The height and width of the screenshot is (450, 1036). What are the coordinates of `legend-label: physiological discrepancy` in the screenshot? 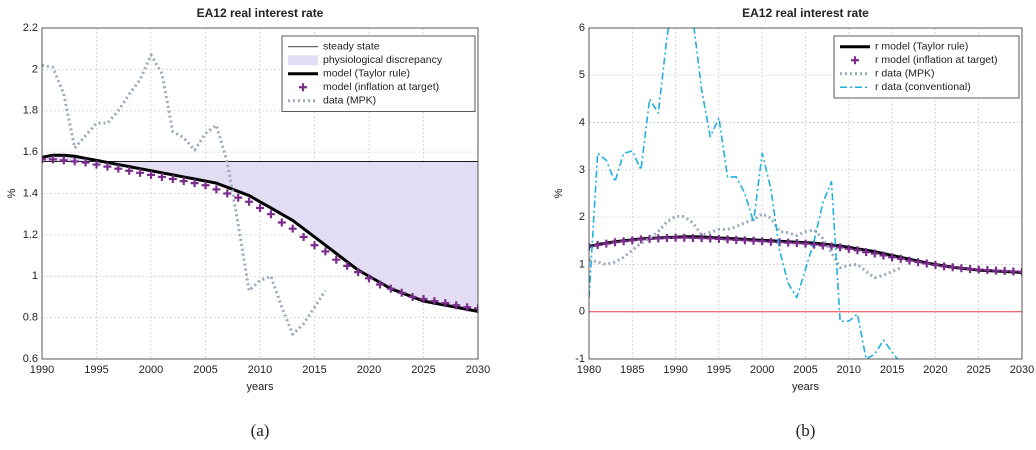 It's located at (383, 60).